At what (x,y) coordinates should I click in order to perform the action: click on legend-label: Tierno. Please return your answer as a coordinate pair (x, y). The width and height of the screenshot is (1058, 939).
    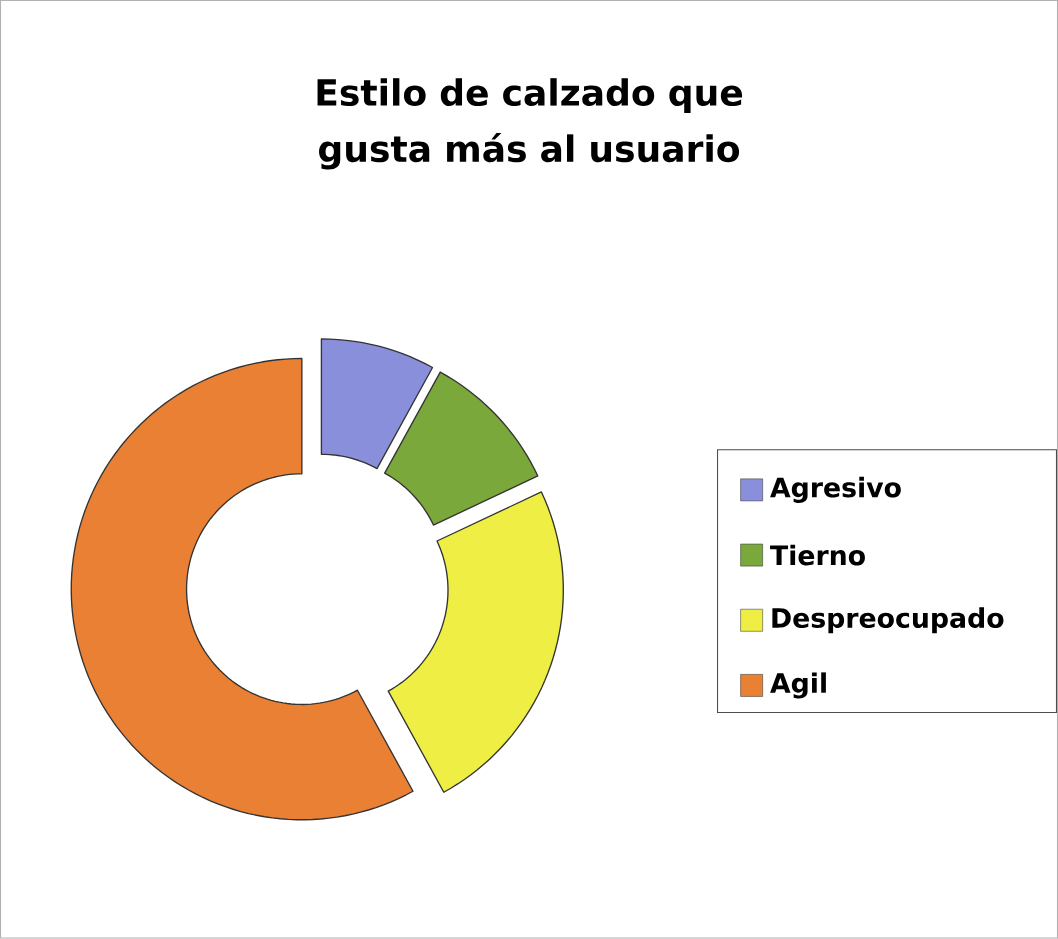
    Looking at the image, I should click on (817, 555).